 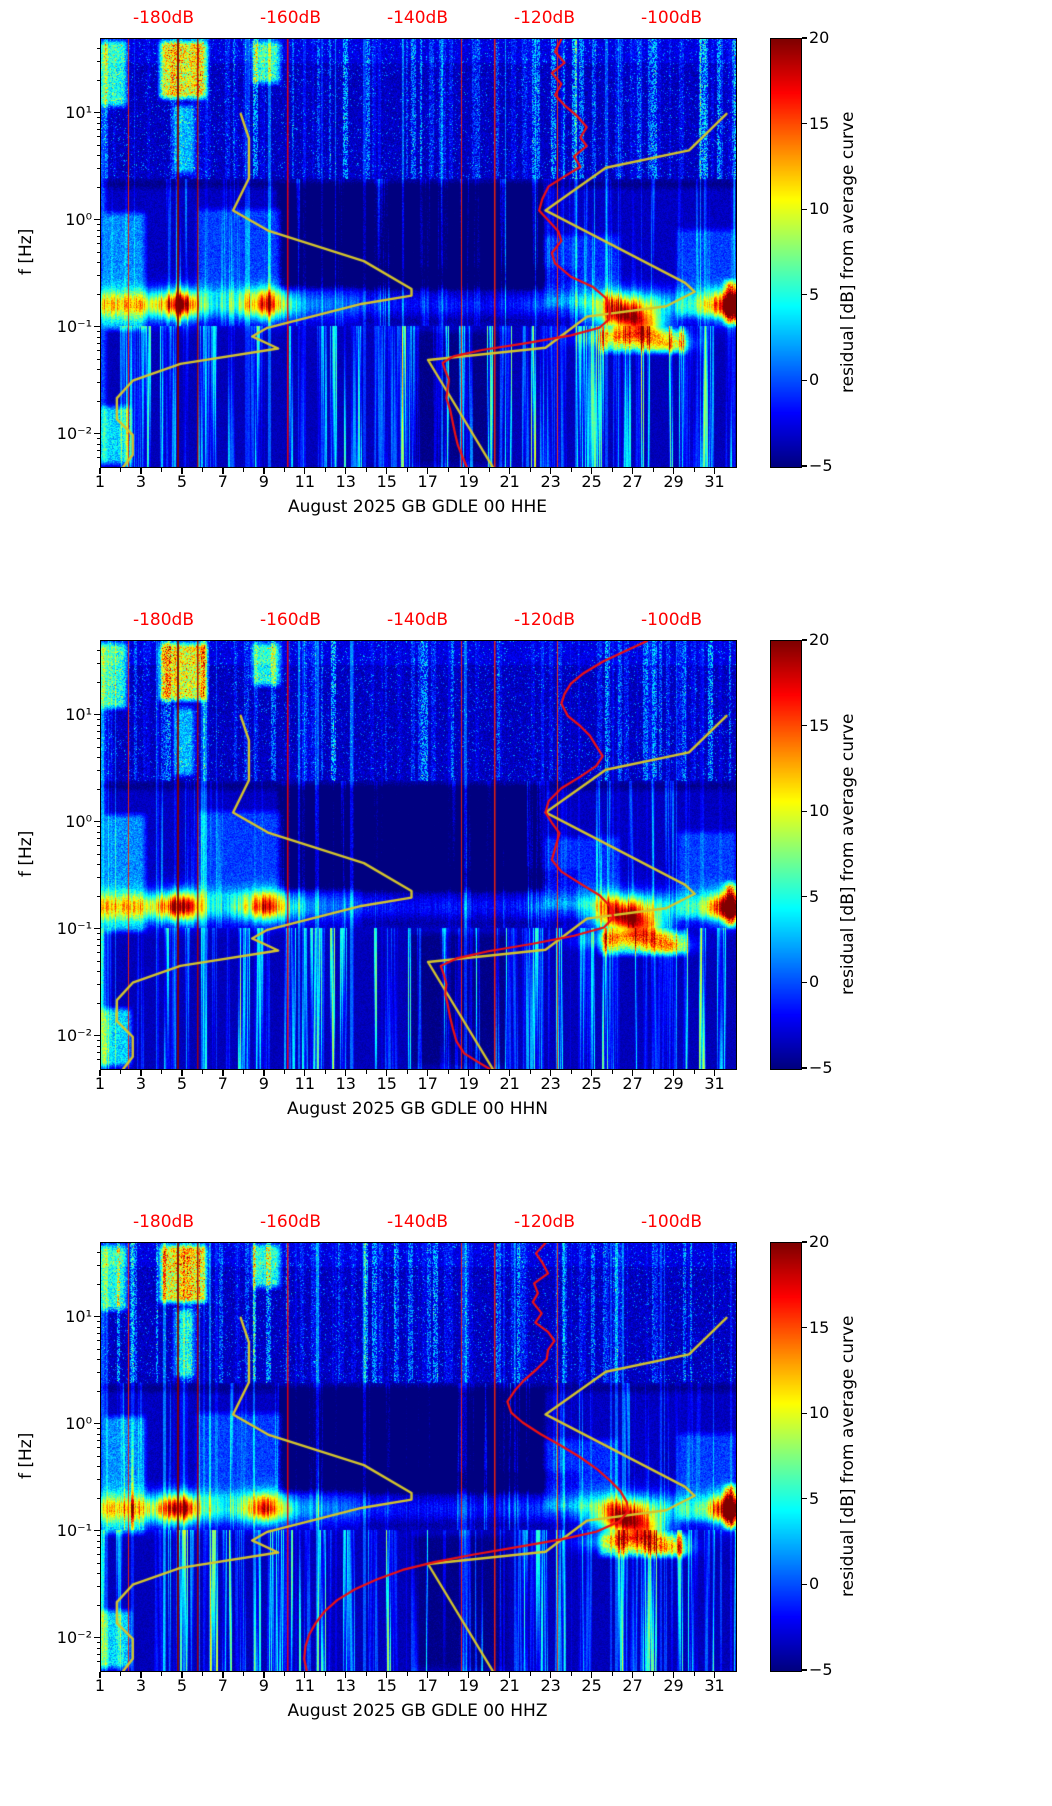 What do you see at coordinates (386, 1083) in the screenshot?
I see `x-tick-label: 15` at bounding box center [386, 1083].